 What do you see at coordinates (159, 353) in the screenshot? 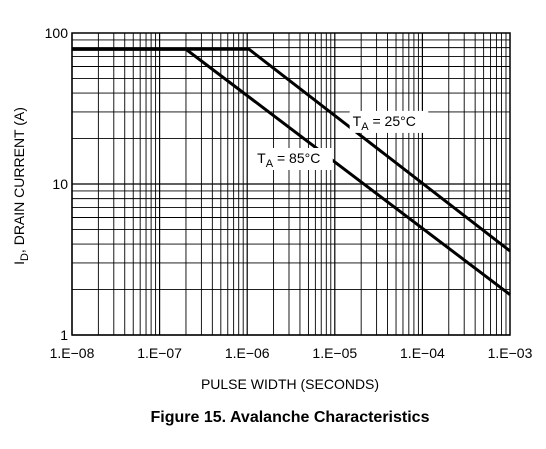
I see `x-tick-label: 1.E−07` at bounding box center [159, 353].